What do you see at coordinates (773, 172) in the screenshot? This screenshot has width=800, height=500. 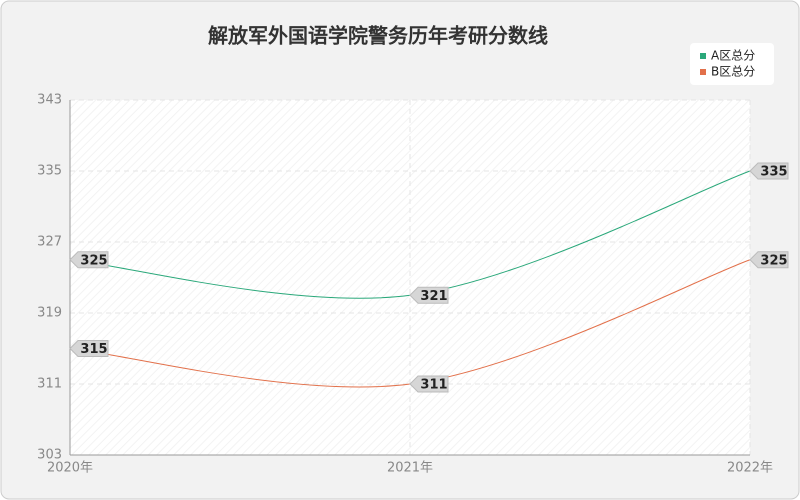 I see `data-label: 335` at bounding box center [773, 172].